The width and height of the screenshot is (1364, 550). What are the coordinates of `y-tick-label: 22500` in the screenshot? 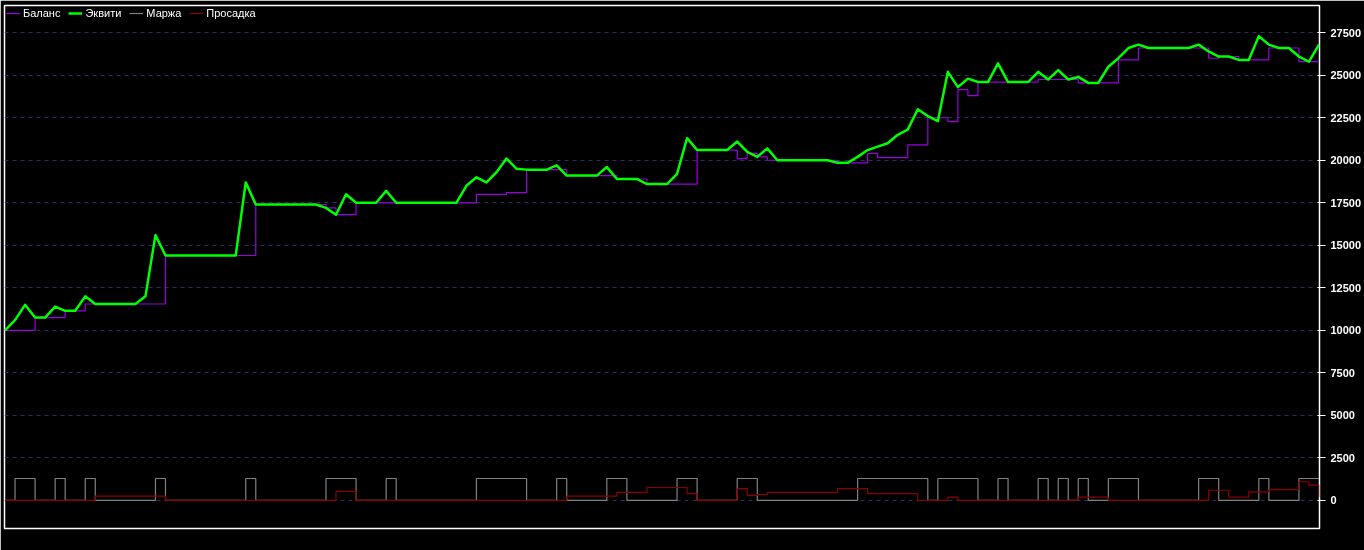 It's located at (1346, 117).